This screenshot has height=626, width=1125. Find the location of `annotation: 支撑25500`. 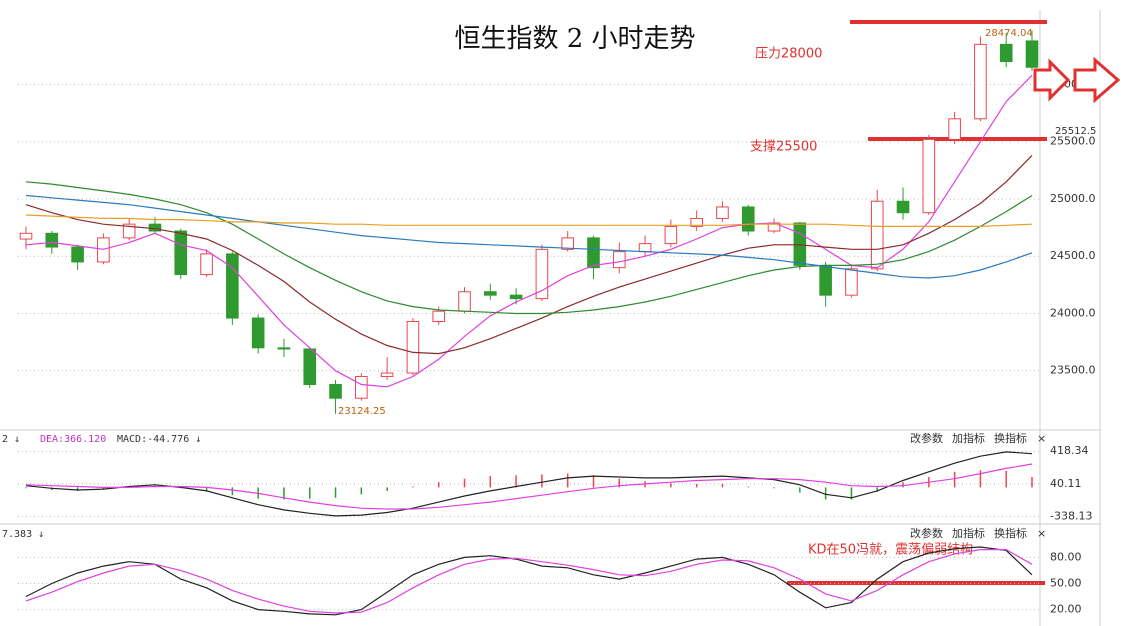

annotation: 支撑25500 is located at coordinates (783, 147).